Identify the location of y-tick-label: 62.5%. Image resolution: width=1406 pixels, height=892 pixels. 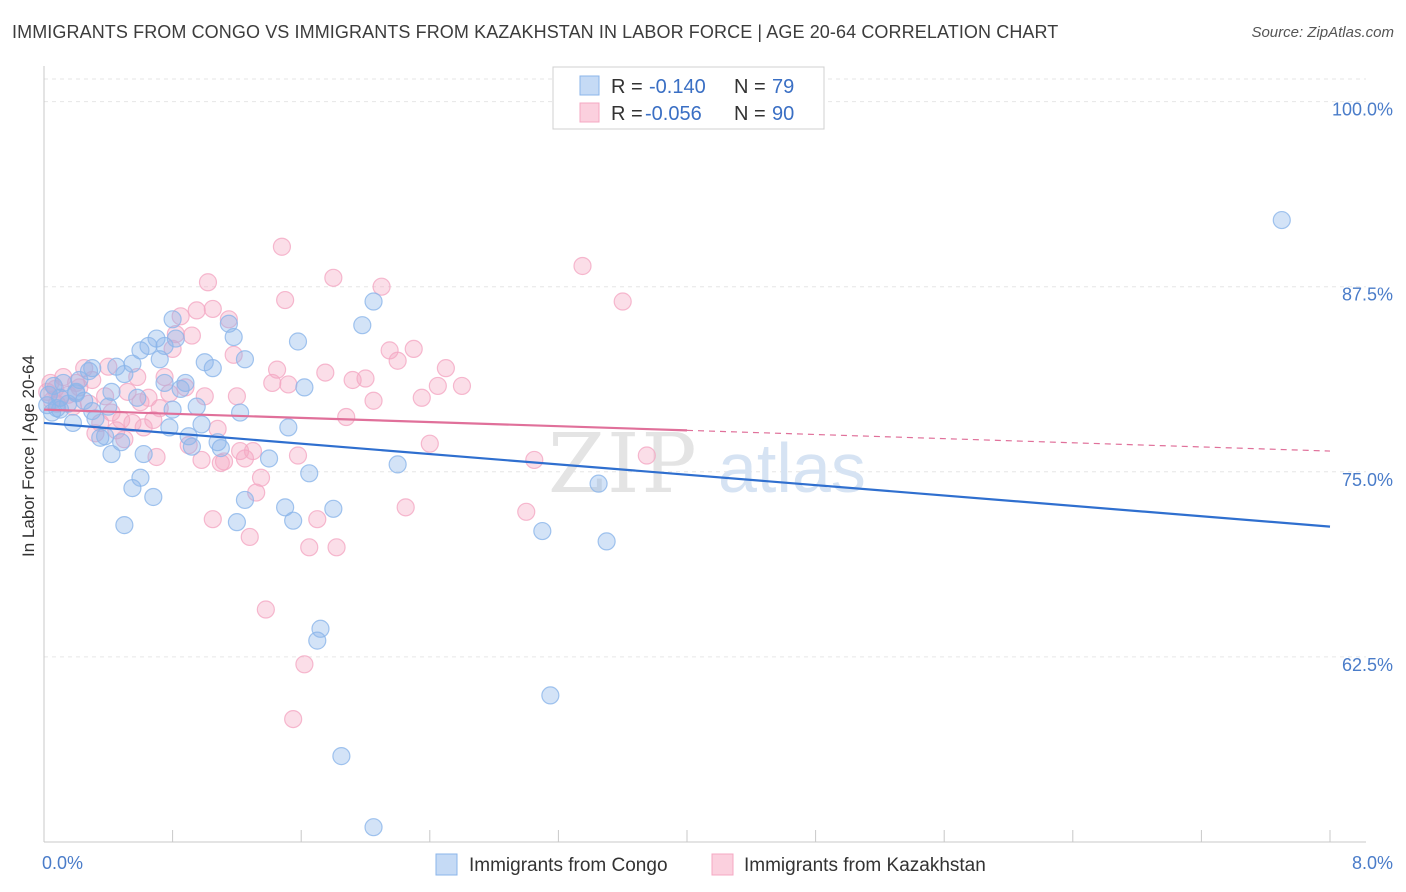
(1367, 665).